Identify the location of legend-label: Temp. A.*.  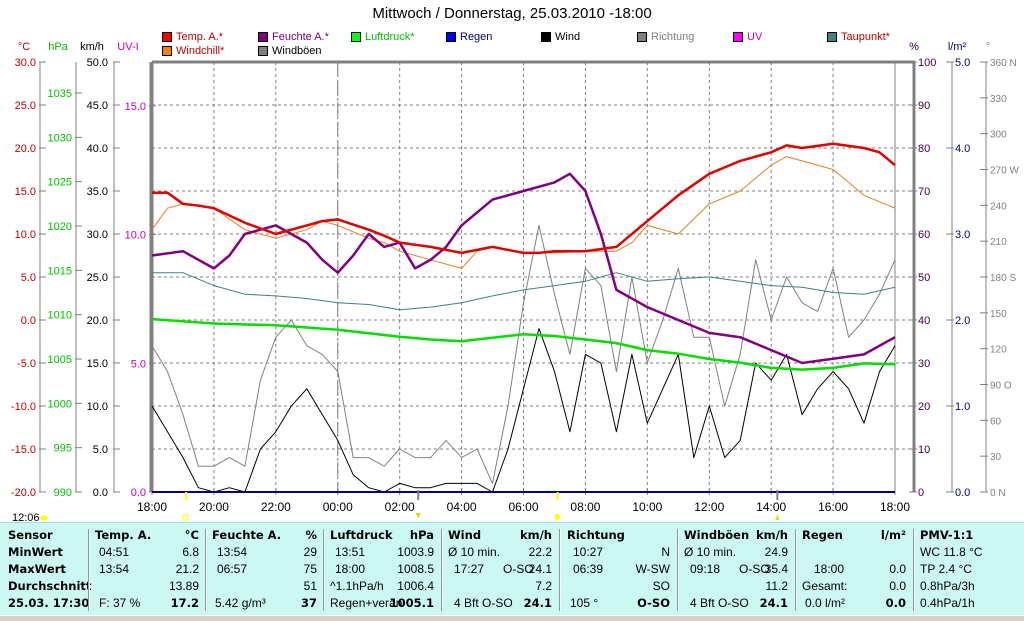
(200, 37).